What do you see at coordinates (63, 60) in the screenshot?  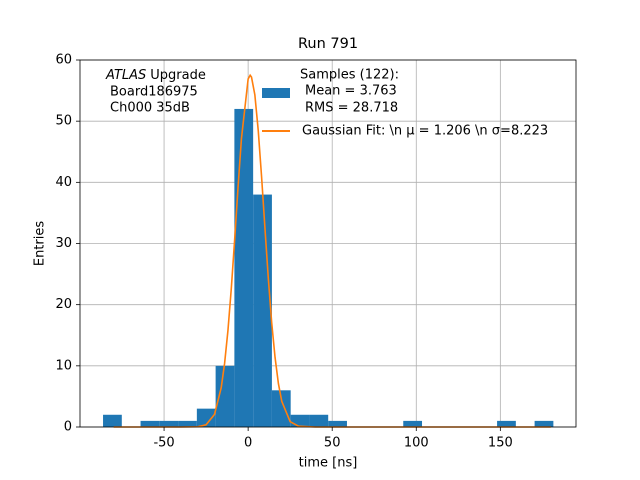 I see `y-tick-label: 60` at bounding box center [63, 60].